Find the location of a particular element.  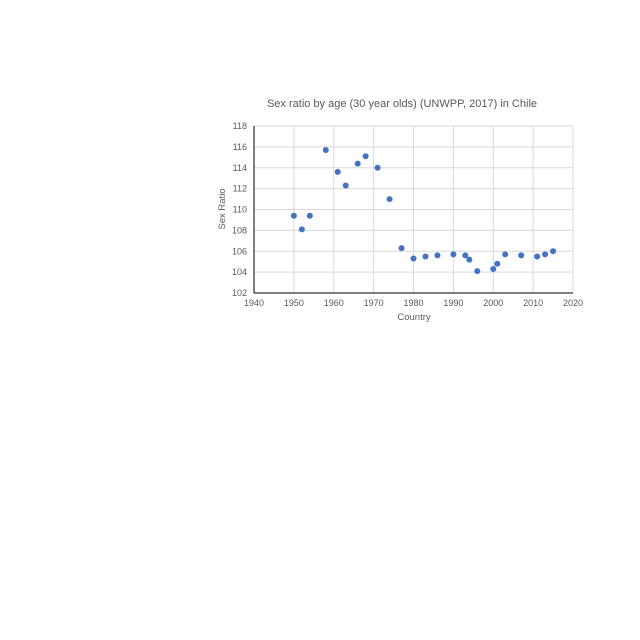

x-tick-label: 2020 is located at coordinates (573, 303).